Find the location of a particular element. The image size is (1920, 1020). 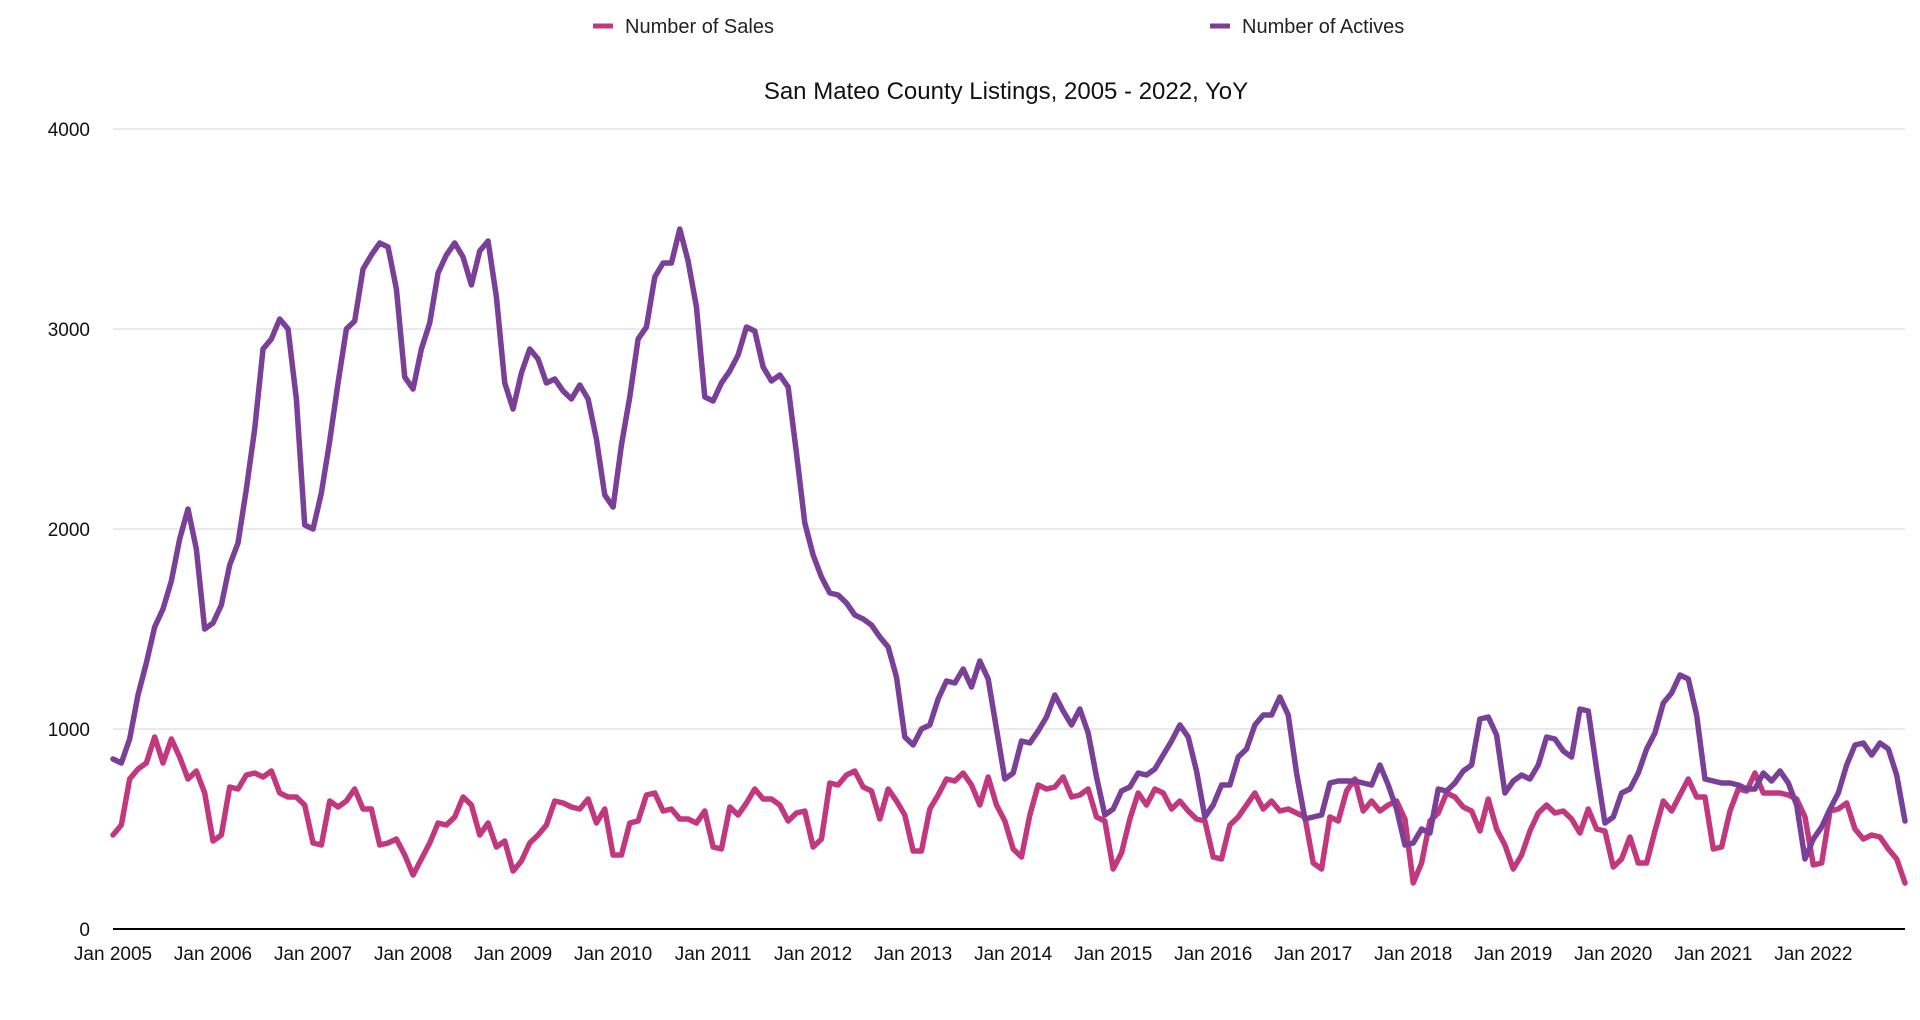

x-tick-label: Jan 2022 is located at coordinates (1813, 954).